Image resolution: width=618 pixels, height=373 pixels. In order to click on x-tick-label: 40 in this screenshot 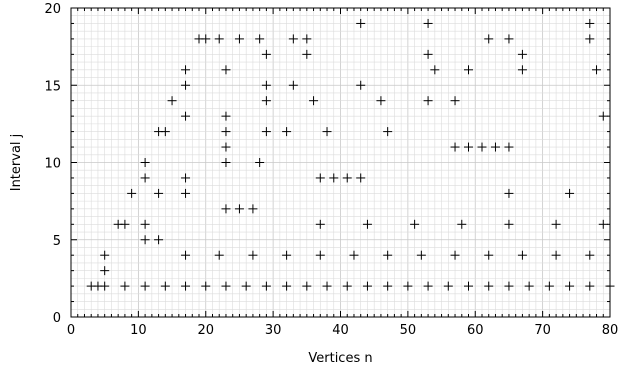, I will do `click(340, 330)`.